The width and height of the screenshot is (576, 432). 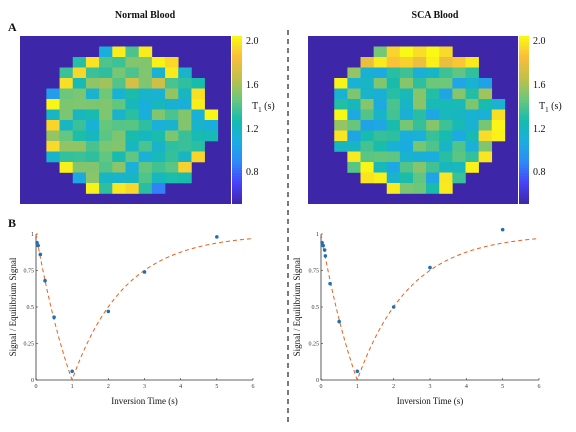 What do you see at coordinates (144, 401) in the screenshot?
I see `x-axis-label: Inversion Time (s)` at bounding box center [144, 401].